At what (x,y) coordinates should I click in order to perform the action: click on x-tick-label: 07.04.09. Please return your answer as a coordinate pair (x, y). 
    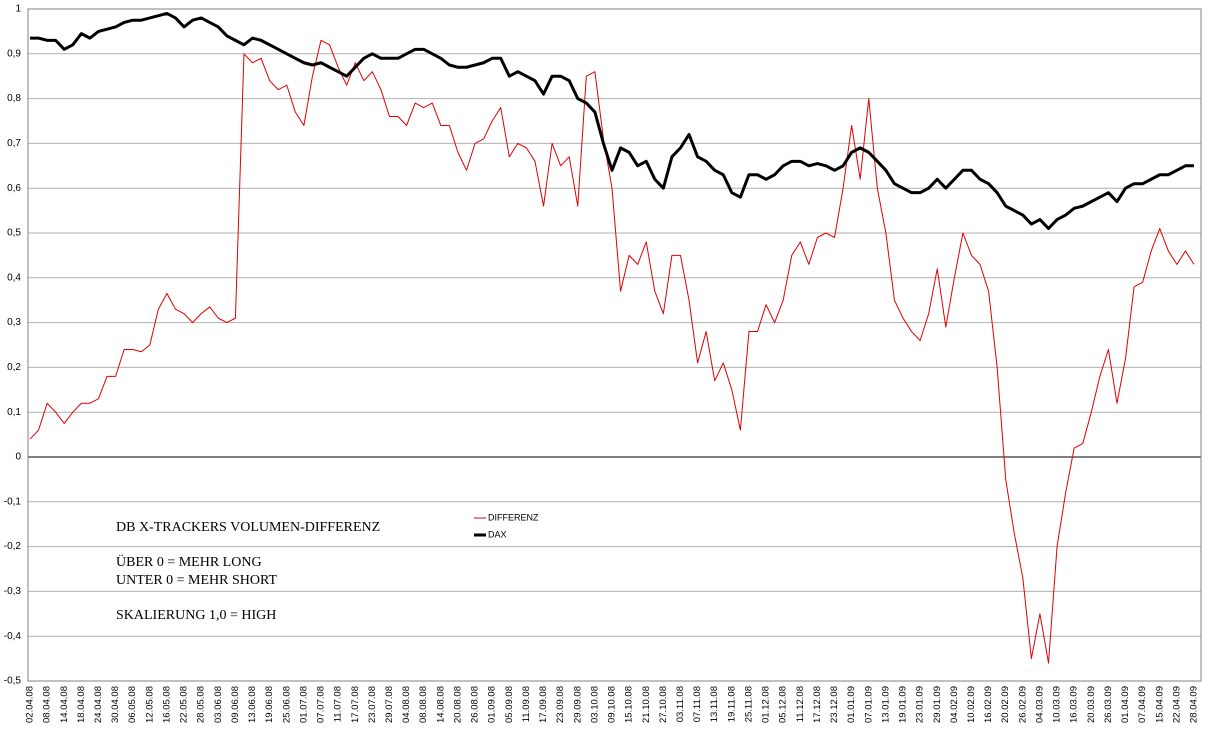
    Looking at the image, I should click on (1142, 704).